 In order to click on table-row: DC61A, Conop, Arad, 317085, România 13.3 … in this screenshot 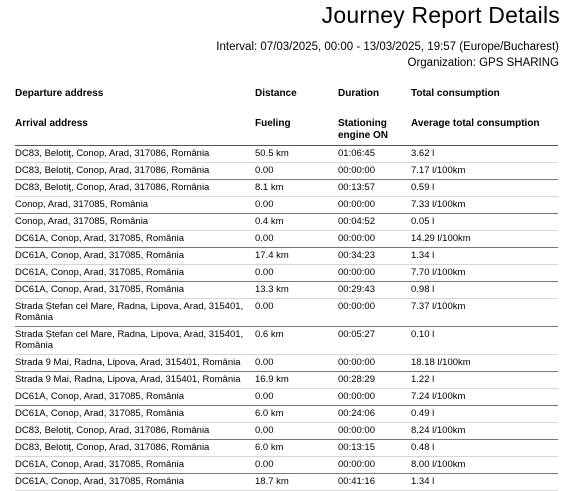, I will do `click(286, 290)`.